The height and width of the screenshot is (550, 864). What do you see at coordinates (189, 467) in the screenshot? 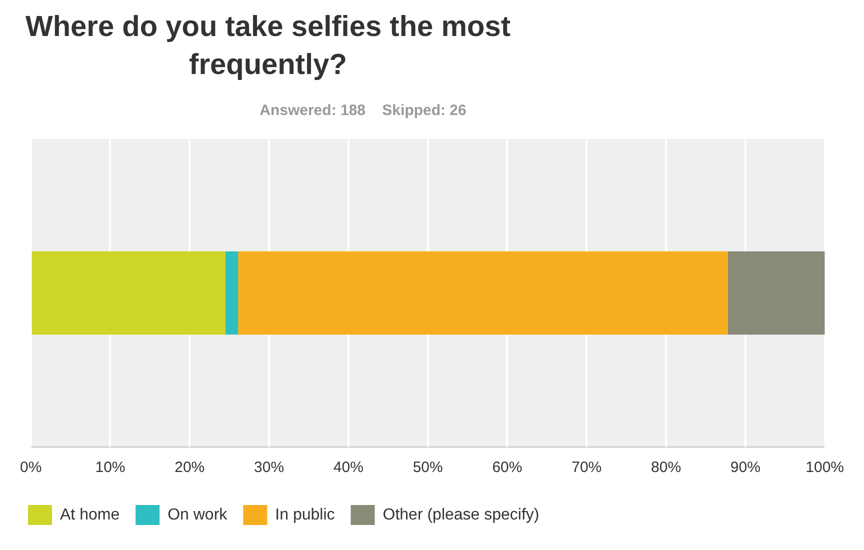
I see `x-tick-label: 20%` at bounding box center [189, 467].